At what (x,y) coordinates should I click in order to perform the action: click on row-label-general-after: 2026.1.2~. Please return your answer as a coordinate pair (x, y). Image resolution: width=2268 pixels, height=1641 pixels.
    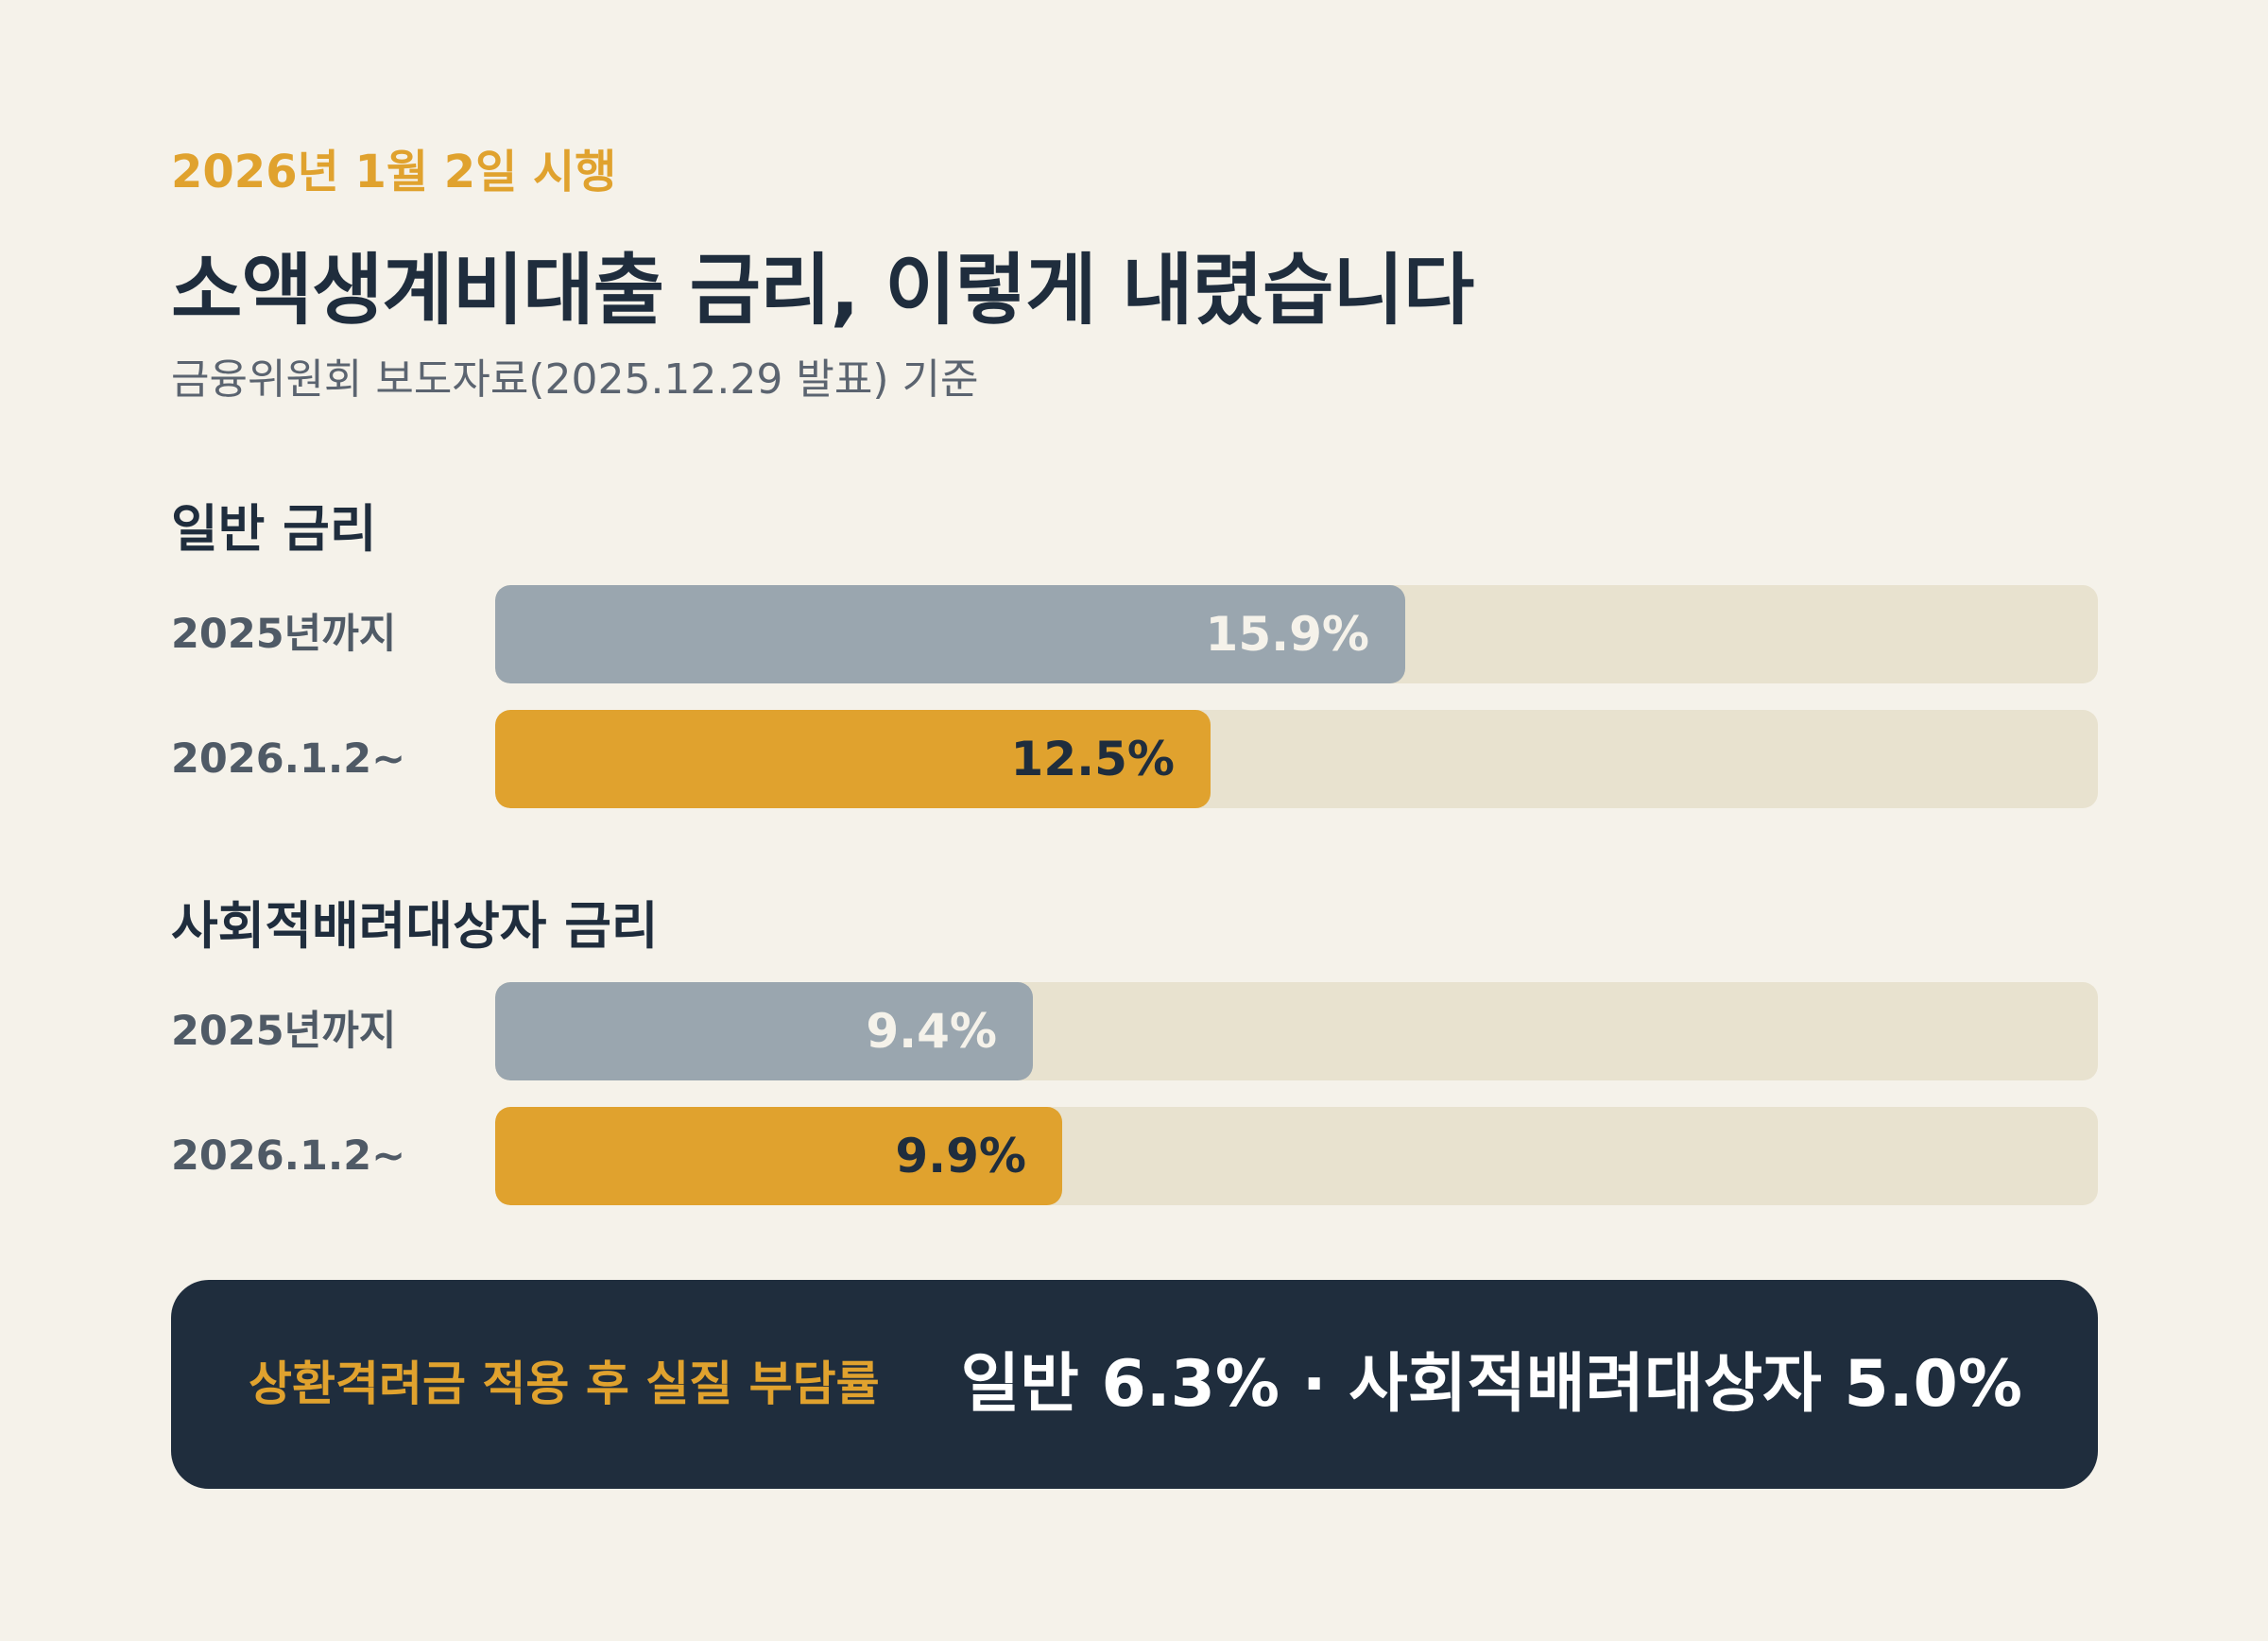
    Looking at the image, I should click on (288, 759).